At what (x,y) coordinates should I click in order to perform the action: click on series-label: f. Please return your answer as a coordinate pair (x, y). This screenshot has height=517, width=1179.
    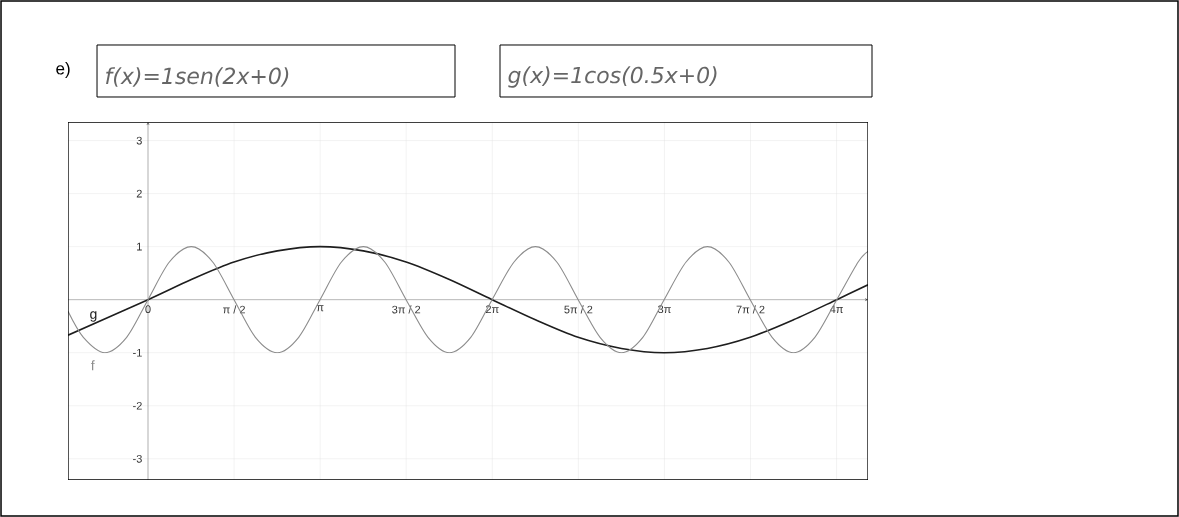
    Looking at the image, I should click on (92, 365).